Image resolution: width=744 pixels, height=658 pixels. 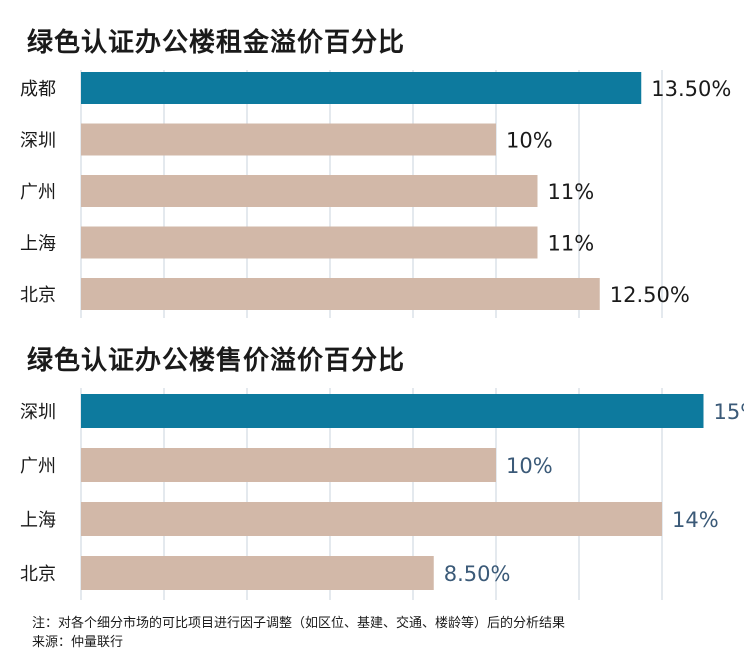 I want to click on value-label-price-0: 15%, so click(x=729, y=412).